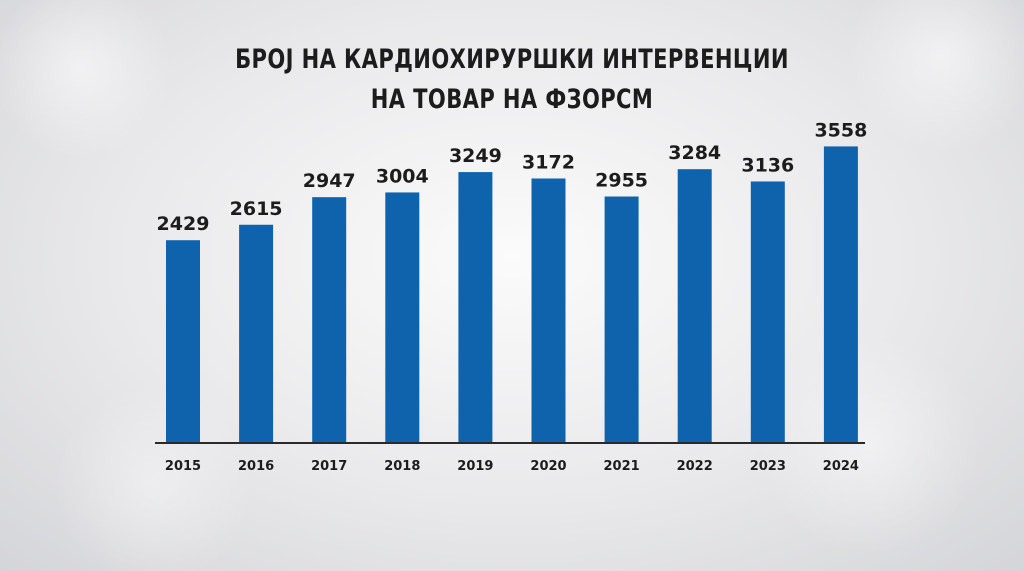 The width and height of the screenshot is (1024, 571). Describe the element at coordinates (402, 317) in the screenshot. I see `bar-2018` at that location.